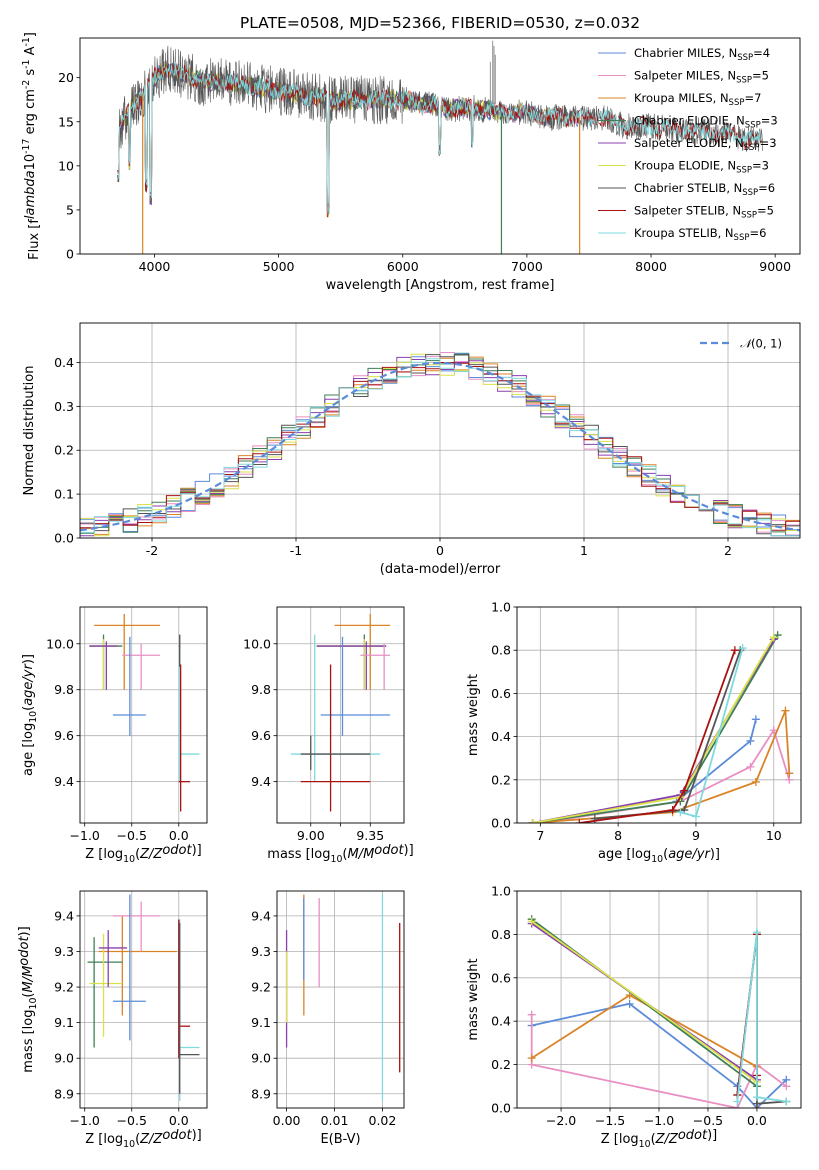 This screenshot has width=819, height=1170. What do you see at coordinates (261, 1093) in the screenshot?
I see `y-tick-label: 8.9` at bounding box center [261, 1093].